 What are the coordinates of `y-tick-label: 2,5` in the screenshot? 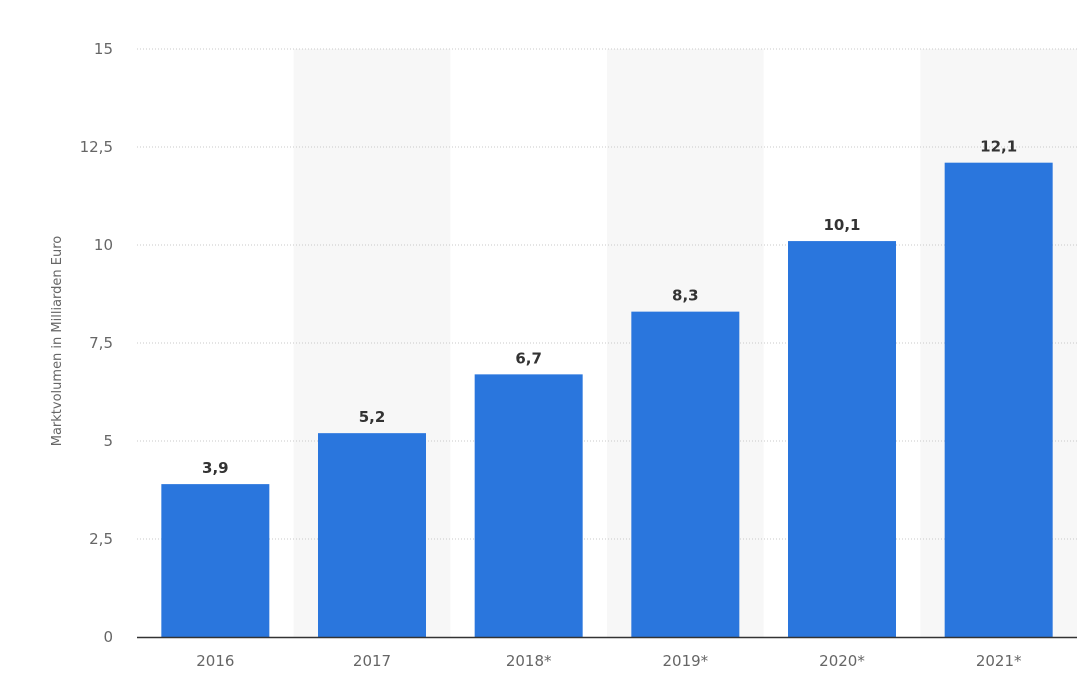 It's located at (101, 539).